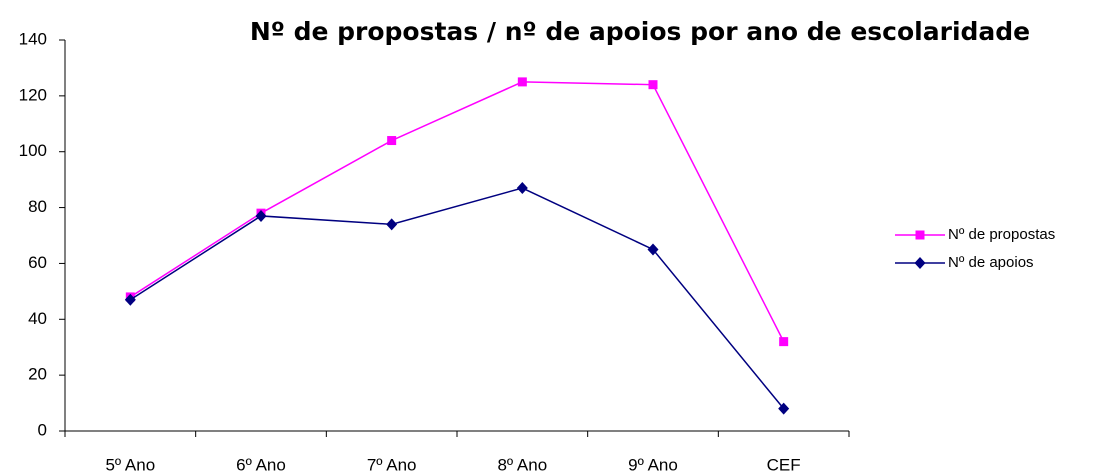 This screenshot has width=1093, height=475. I want to click on x-tick-label: 6º Ano, so click(261, 464).